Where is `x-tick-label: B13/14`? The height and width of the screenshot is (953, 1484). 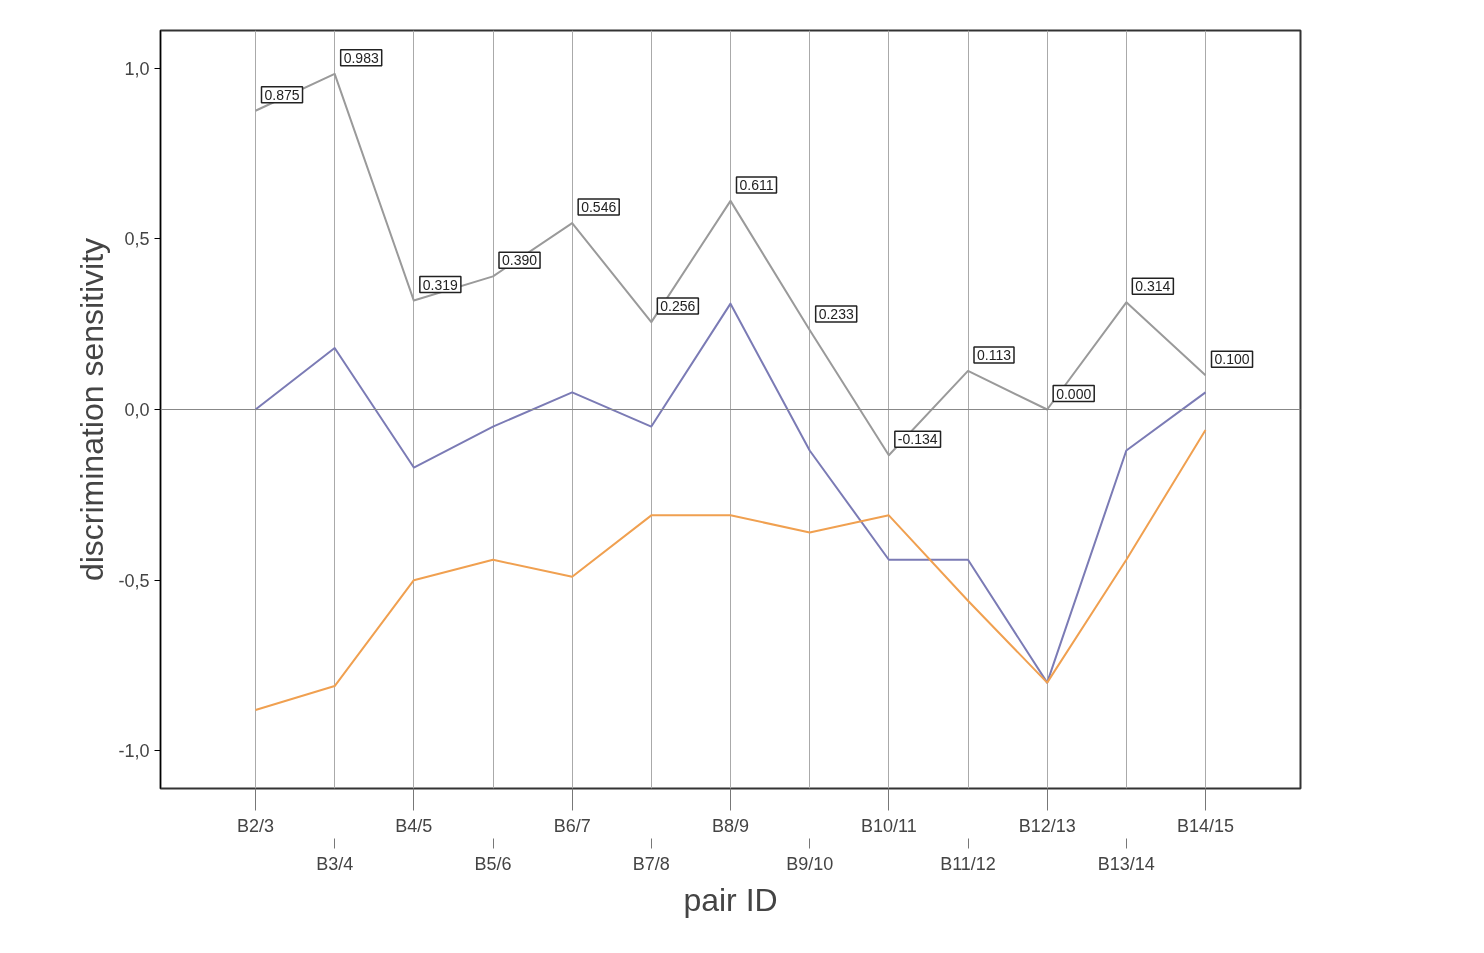
x-tick-label: B13/14 is located at coordinates (1126, 863).